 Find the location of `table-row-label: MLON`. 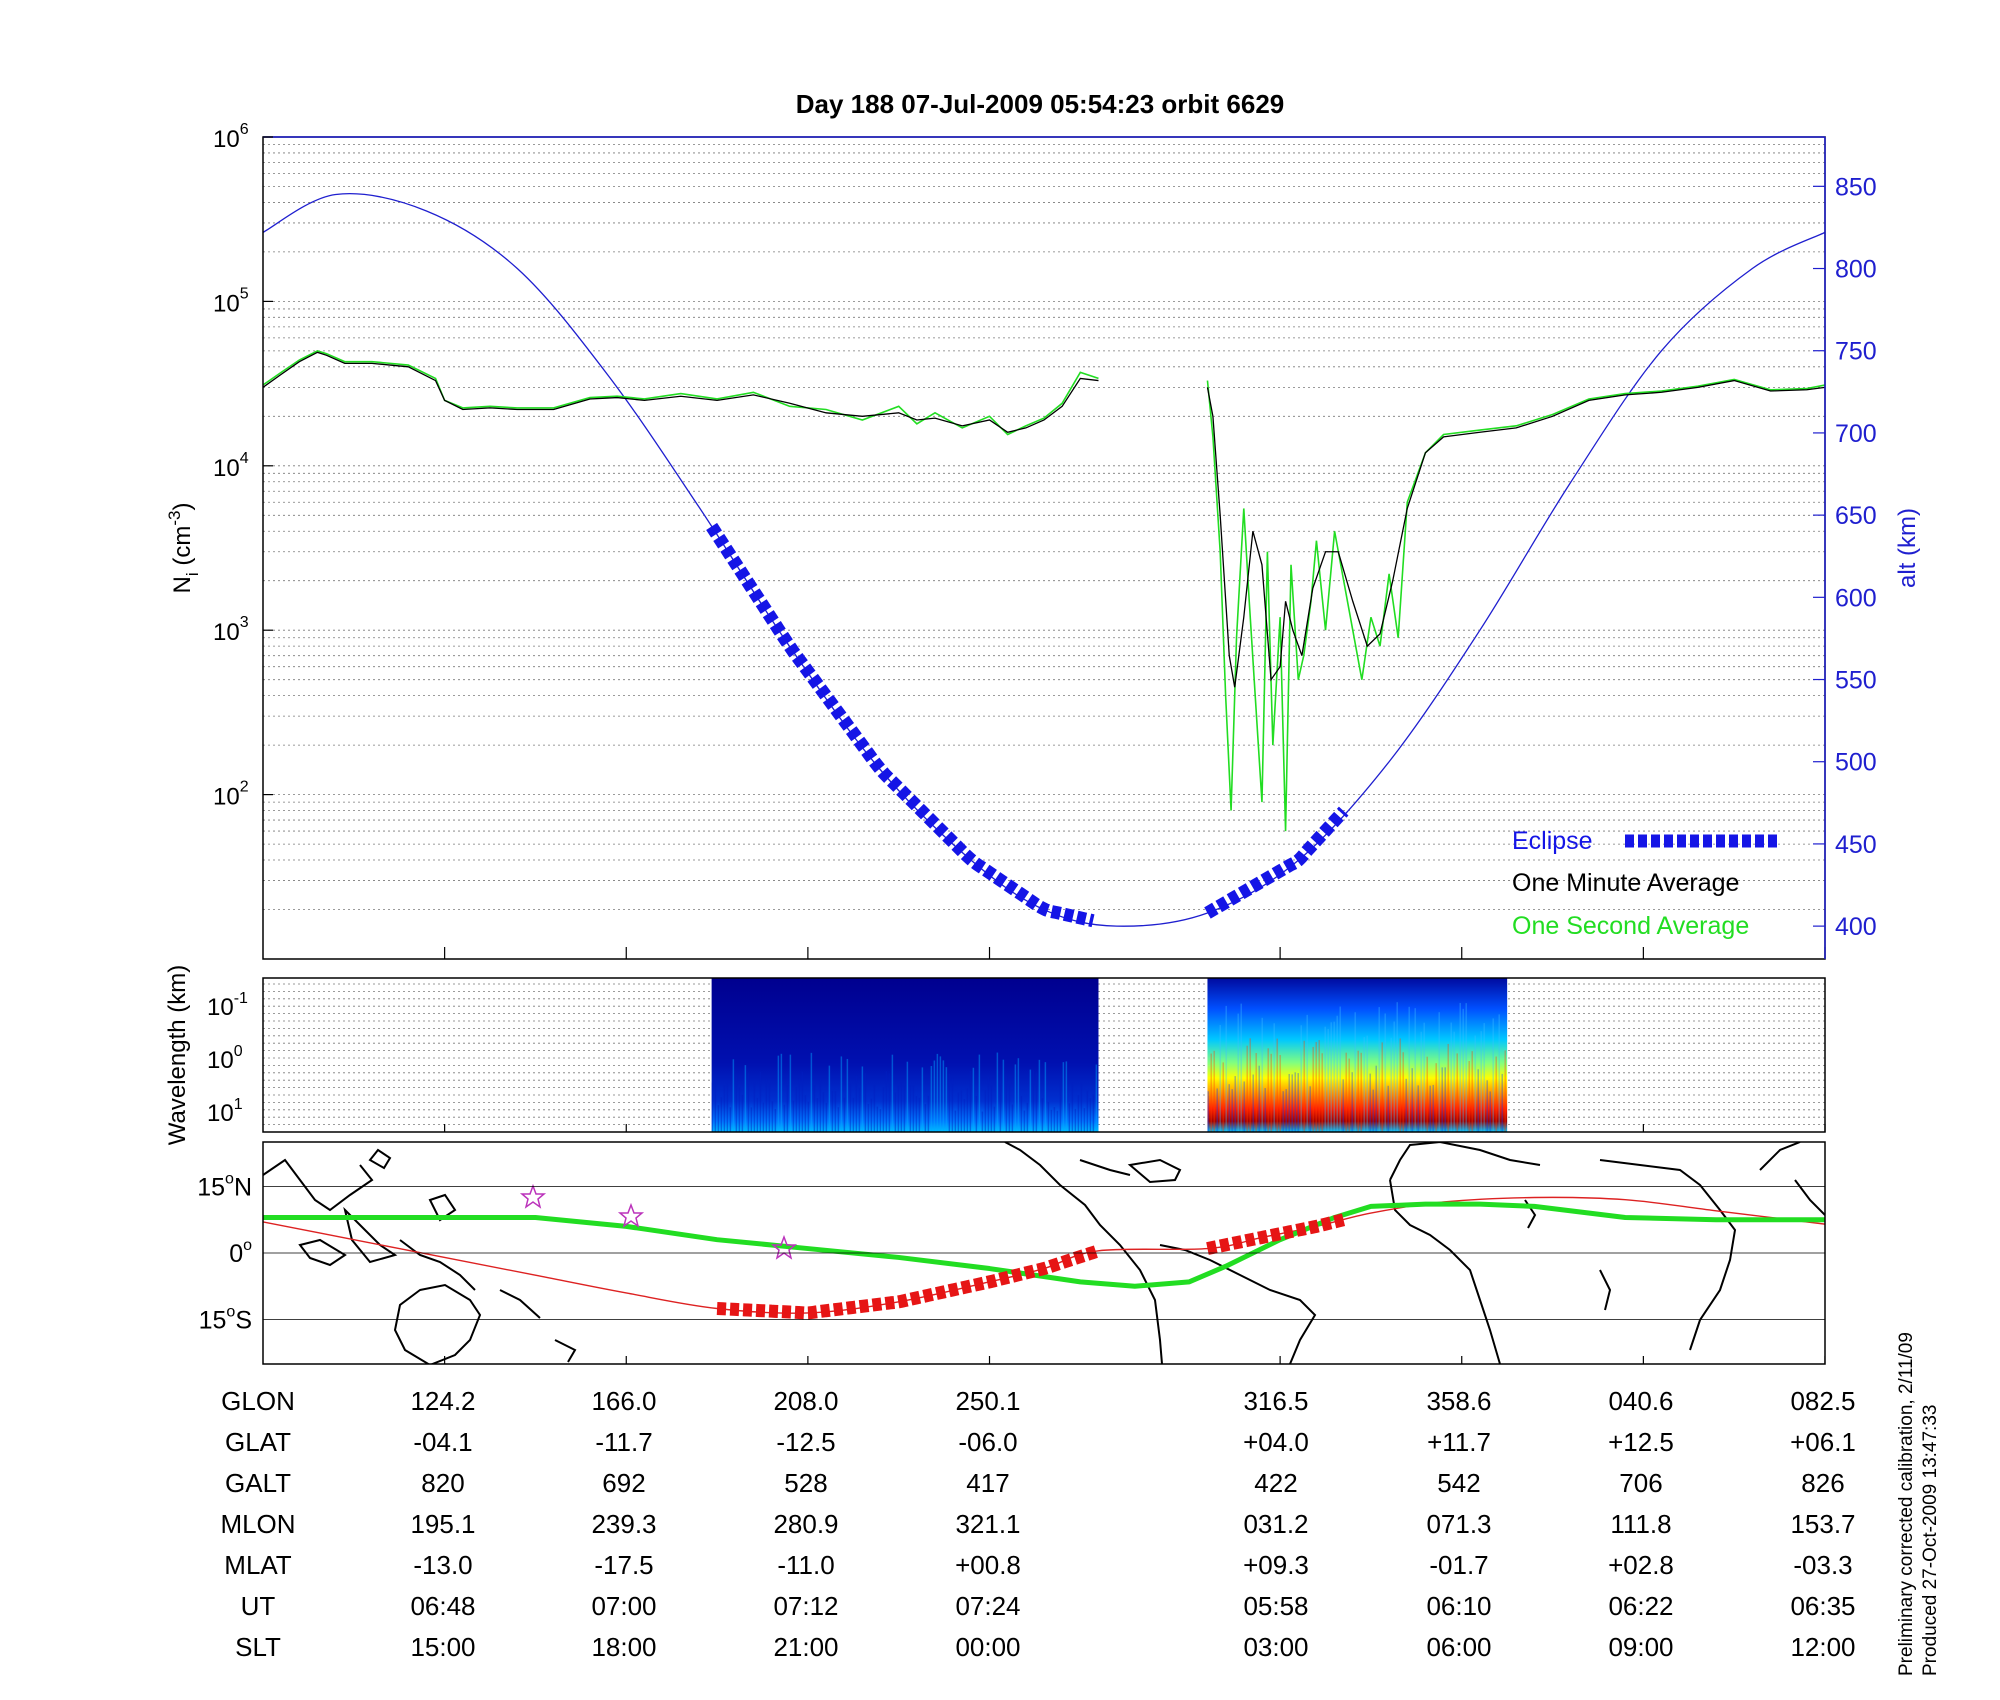

table-row-label: MLON is located at coordinates (257, 1524).